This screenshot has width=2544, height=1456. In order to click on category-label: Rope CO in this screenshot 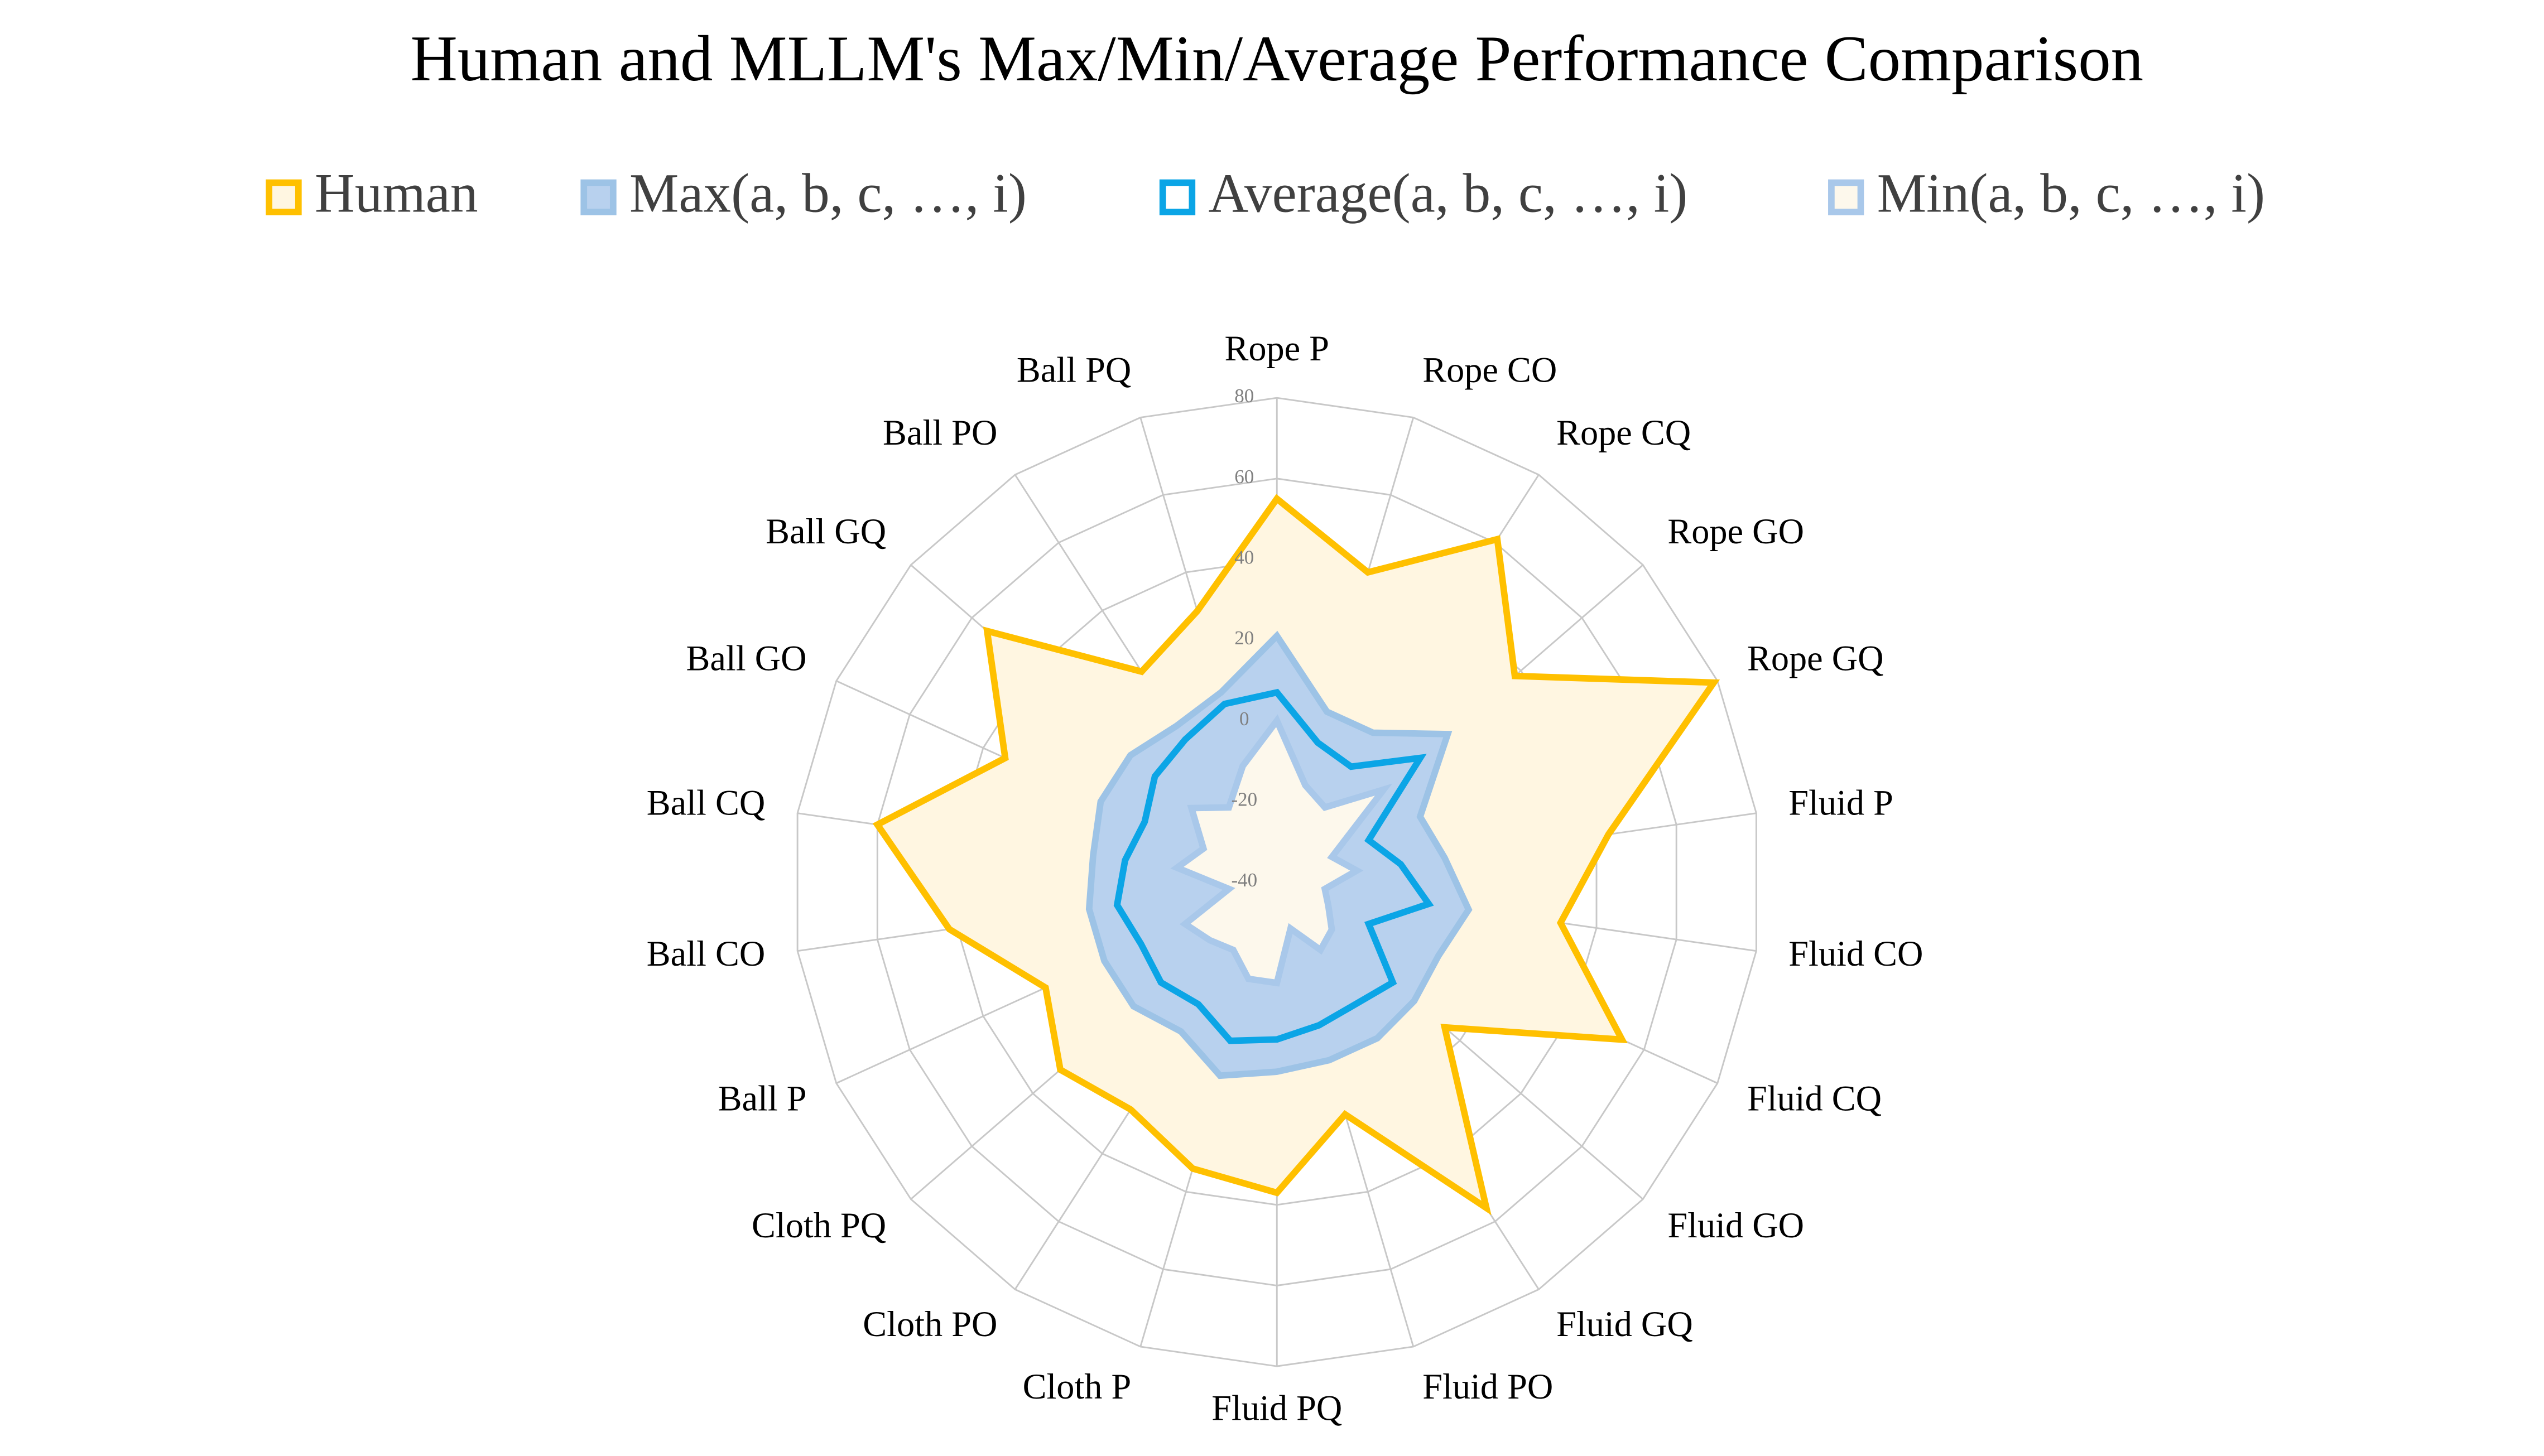, I will do `click(1490, 370)`.